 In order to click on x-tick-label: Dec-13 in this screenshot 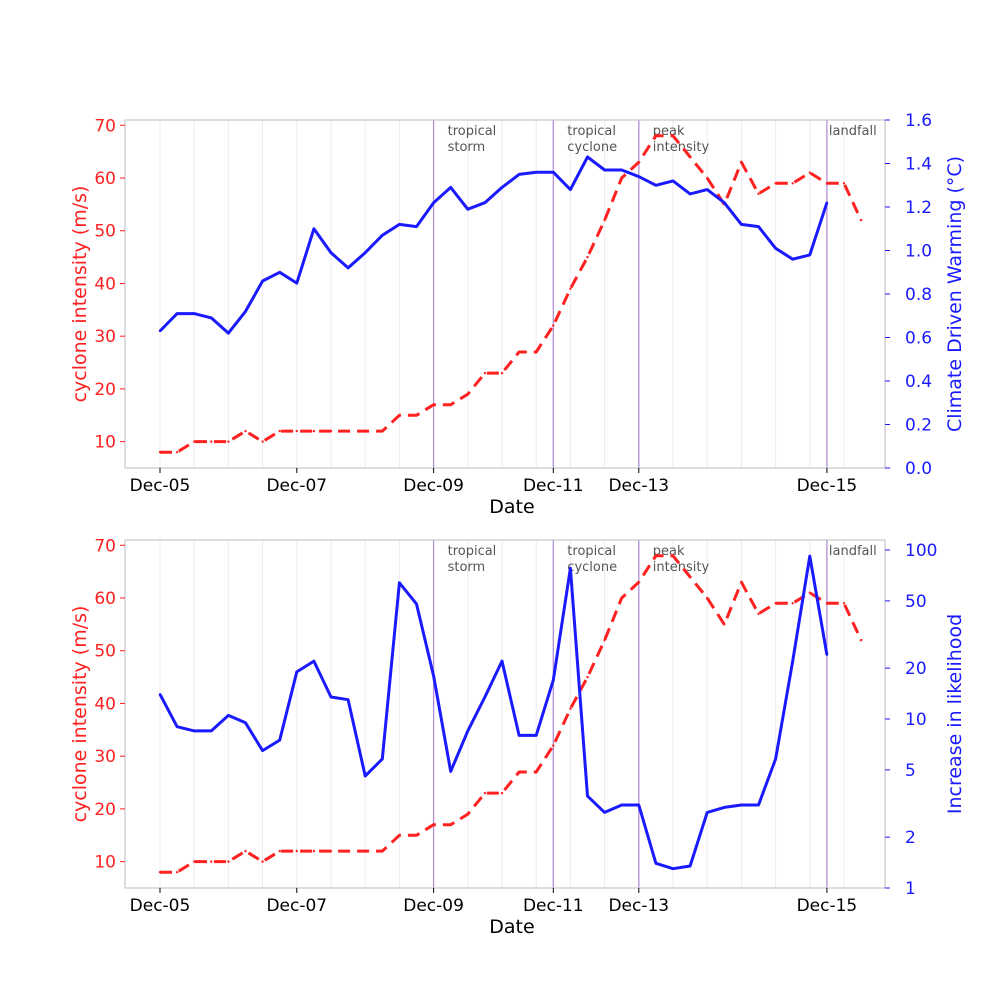, I will do `click(638, 906)`.